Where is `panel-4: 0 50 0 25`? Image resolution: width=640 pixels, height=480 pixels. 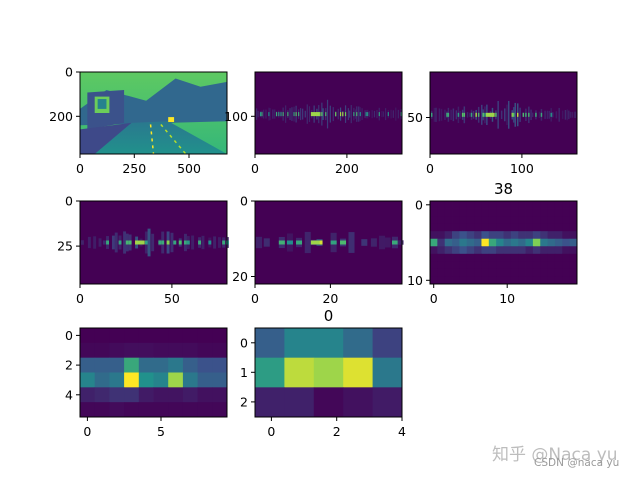 panel-4: 0 50 0 25 is located at coordinates (143, 250).